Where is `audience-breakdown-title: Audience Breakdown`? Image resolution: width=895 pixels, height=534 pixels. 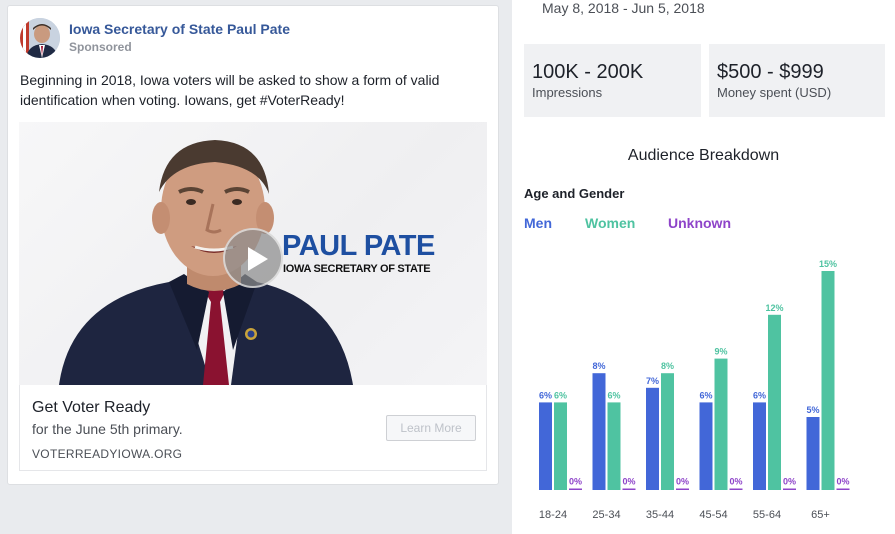
audience-breakdown-title: Audience Breakdown is located at coordinates (703, 155).